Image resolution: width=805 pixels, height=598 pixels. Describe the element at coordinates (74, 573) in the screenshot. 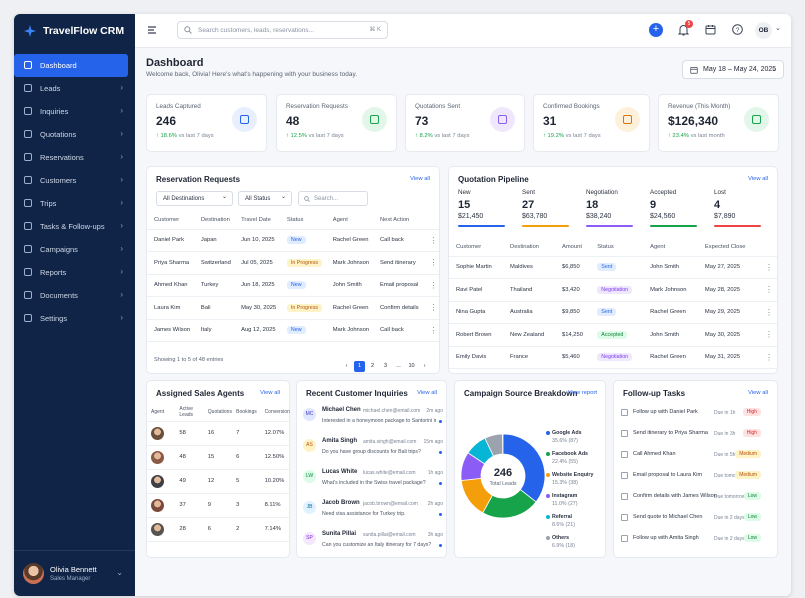

I see `user-profile: Olivia Bennett Sales Manager ⌄` at that location.